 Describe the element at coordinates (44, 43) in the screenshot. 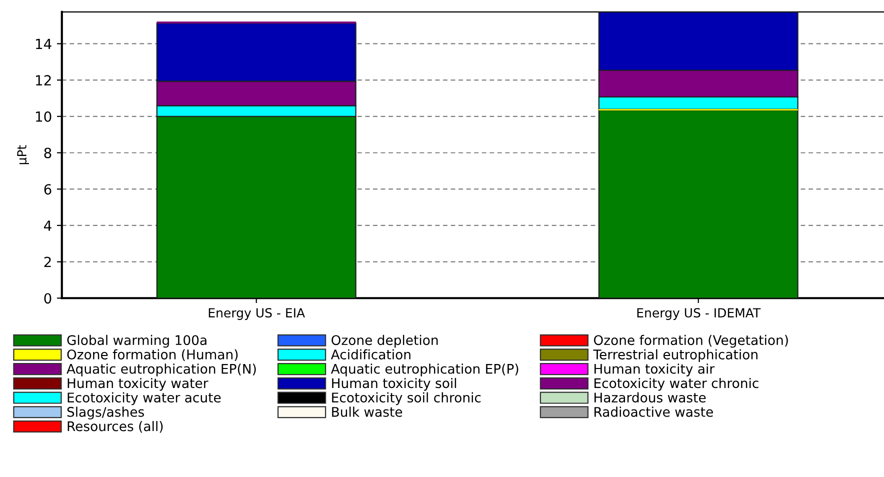

I see `y-tick-label: 14` at that location.